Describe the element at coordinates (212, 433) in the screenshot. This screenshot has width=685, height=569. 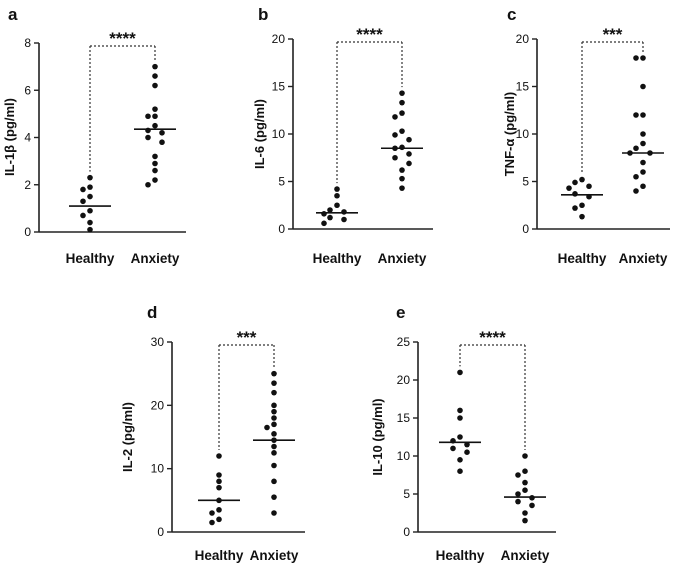
I see `panel-d: d 0 10 20 30 IL-2 (pg/ml) Healthy Anxiety ***` at that location.